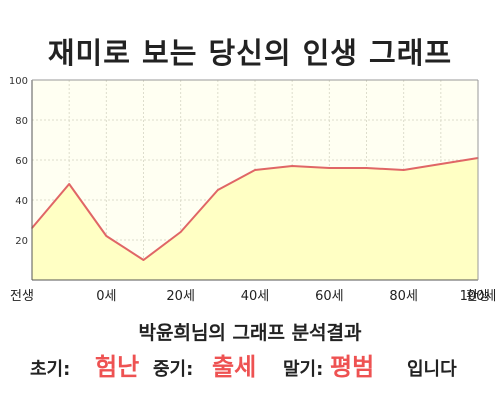 The height and width of the screenshot is (400, 500). What do you see at coordinates (21, 121) in the screenshot?
I see `y-tick-label: 80` at bounding box center [21, 121].